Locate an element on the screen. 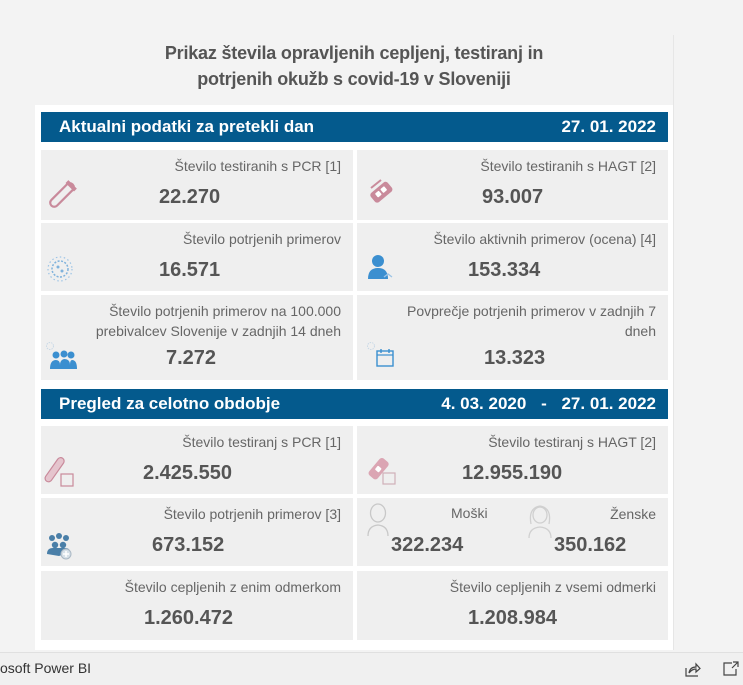 The width and height of the screenshot is (743, 685). card-value: 93.007 is located at coordinates (513, 197).